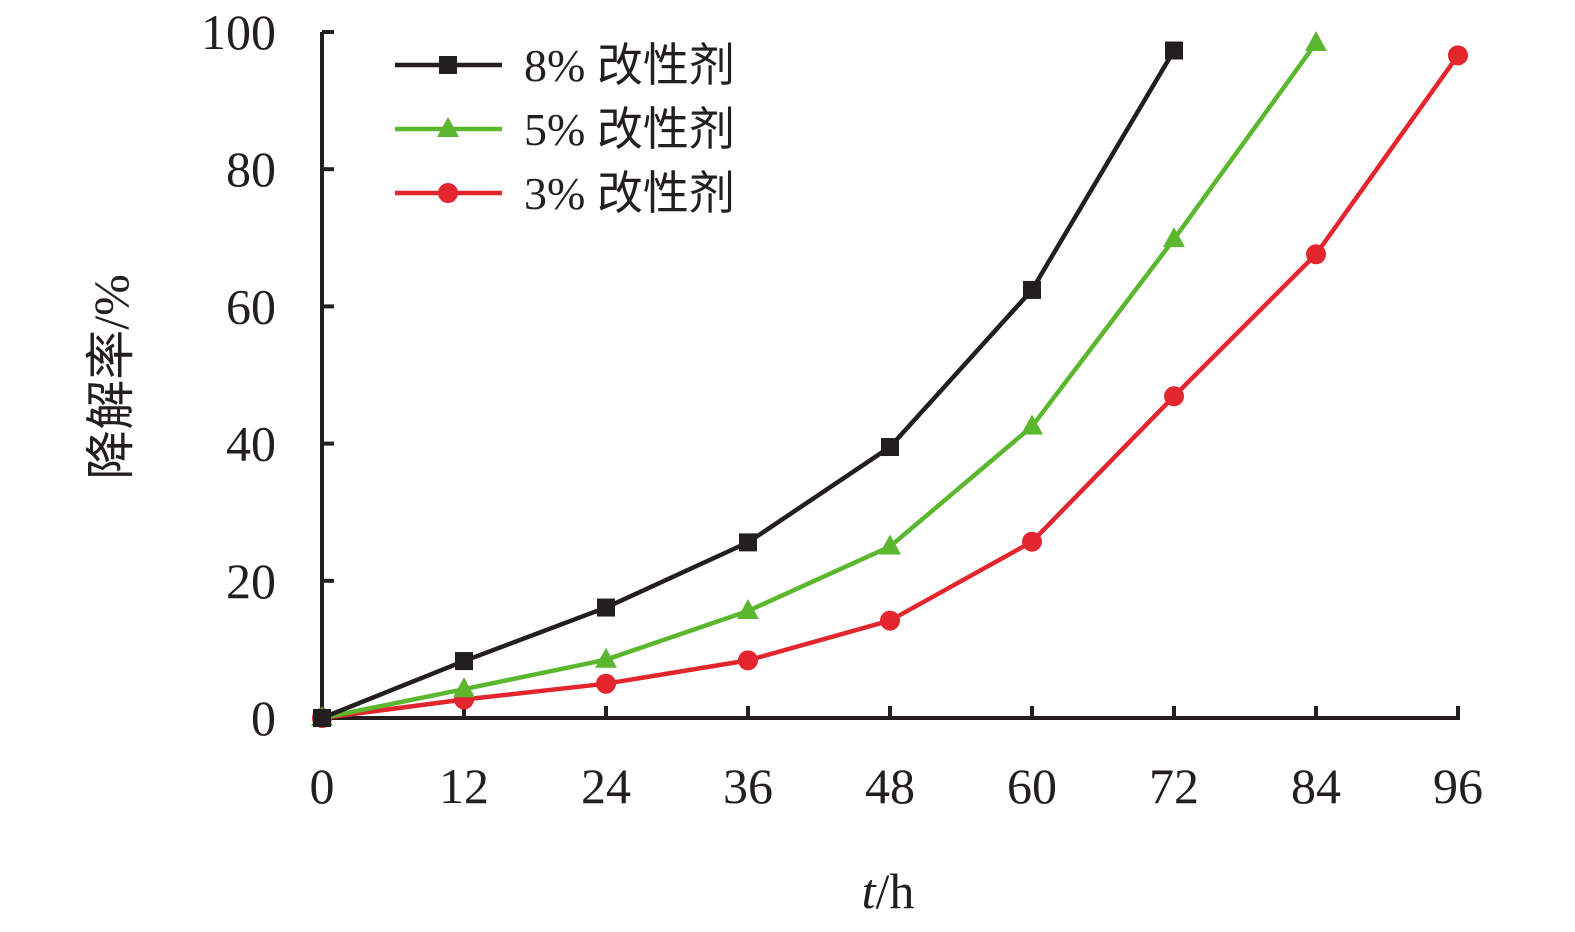  What do you see at coordinates (1316, 786) in the screenshot?
I see `x-tick-label: 84` at bounding box center [1316, 786].